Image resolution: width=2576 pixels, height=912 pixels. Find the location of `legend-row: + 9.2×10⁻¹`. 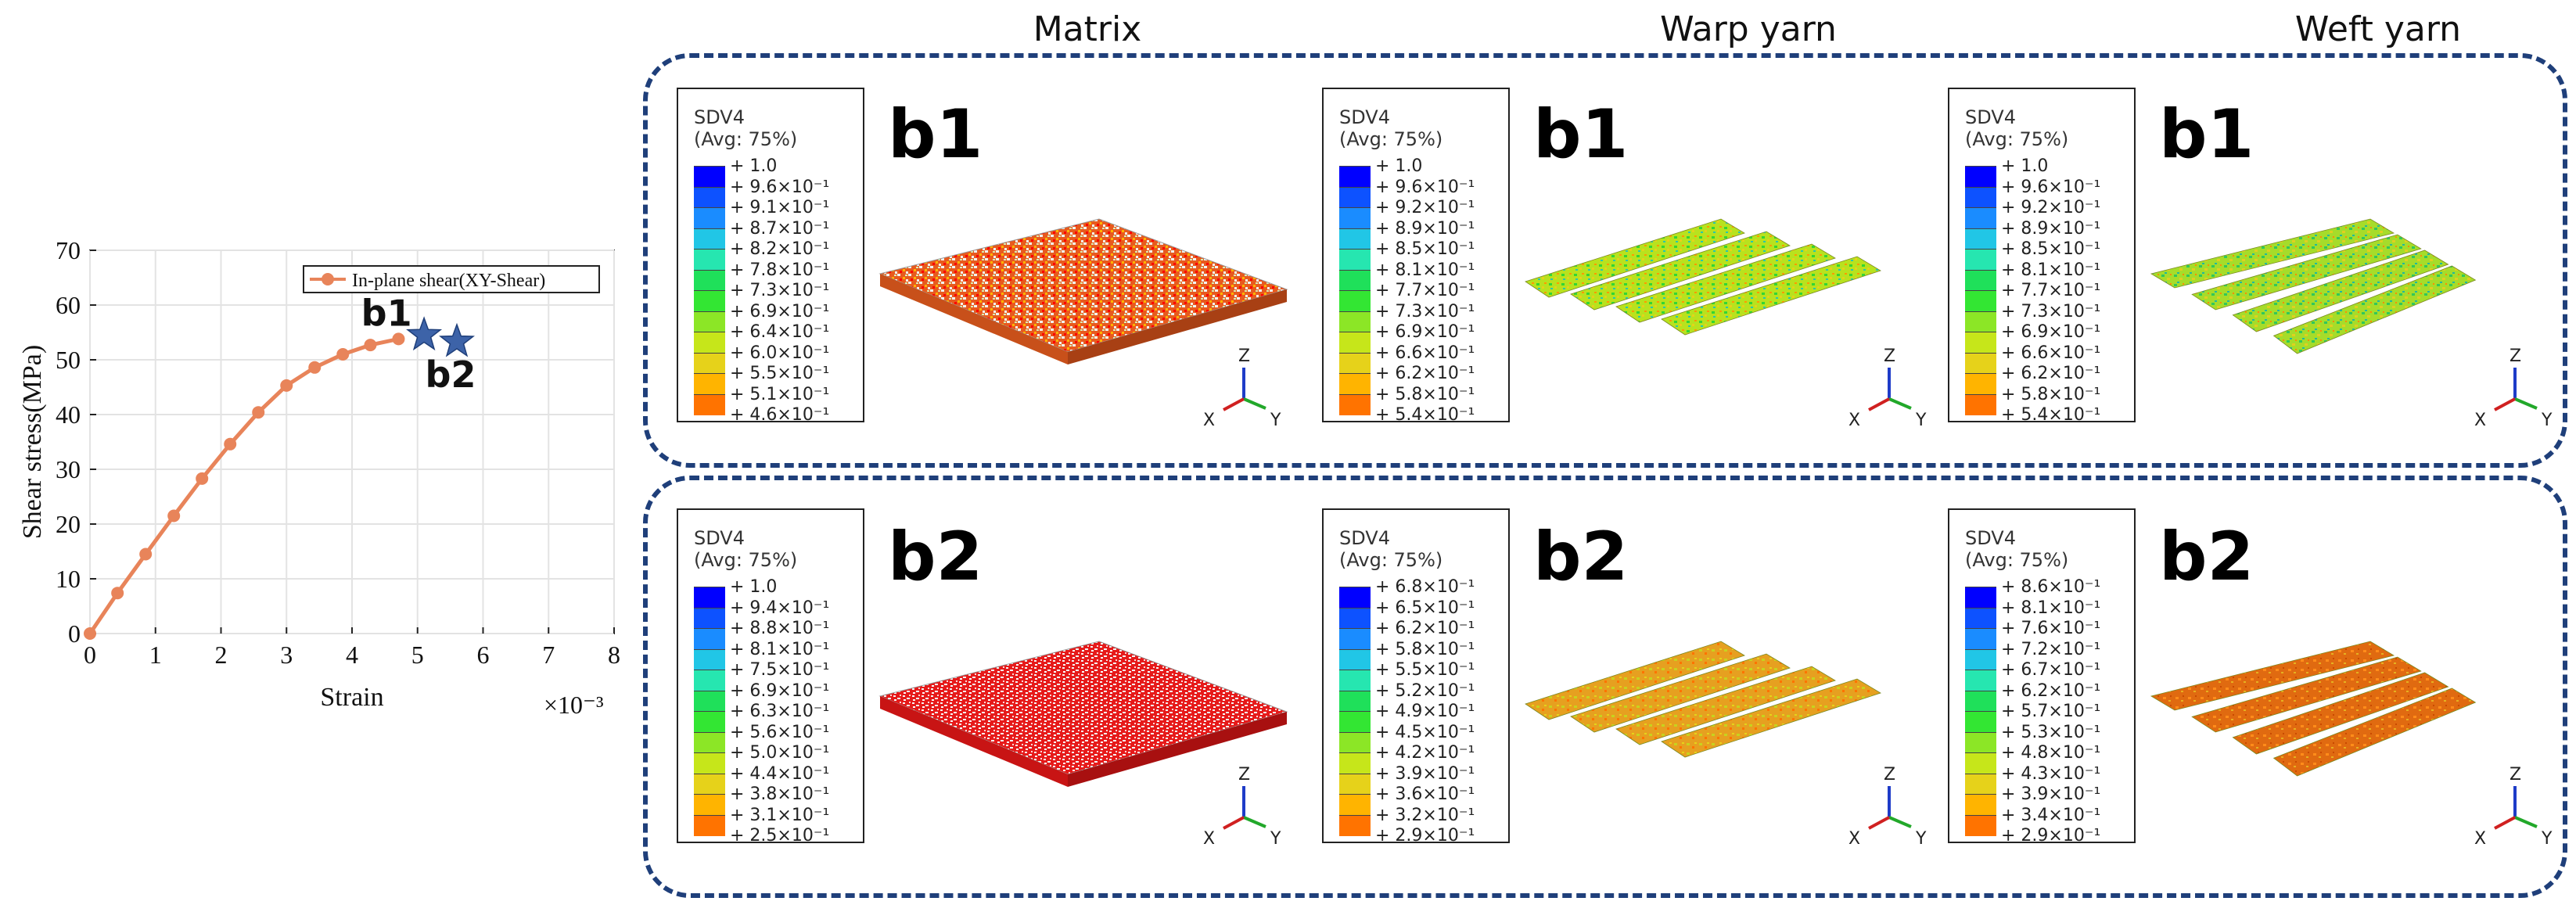

legend-row: + 9.2×10⁻¹ is located at coordinates (1416, 213).